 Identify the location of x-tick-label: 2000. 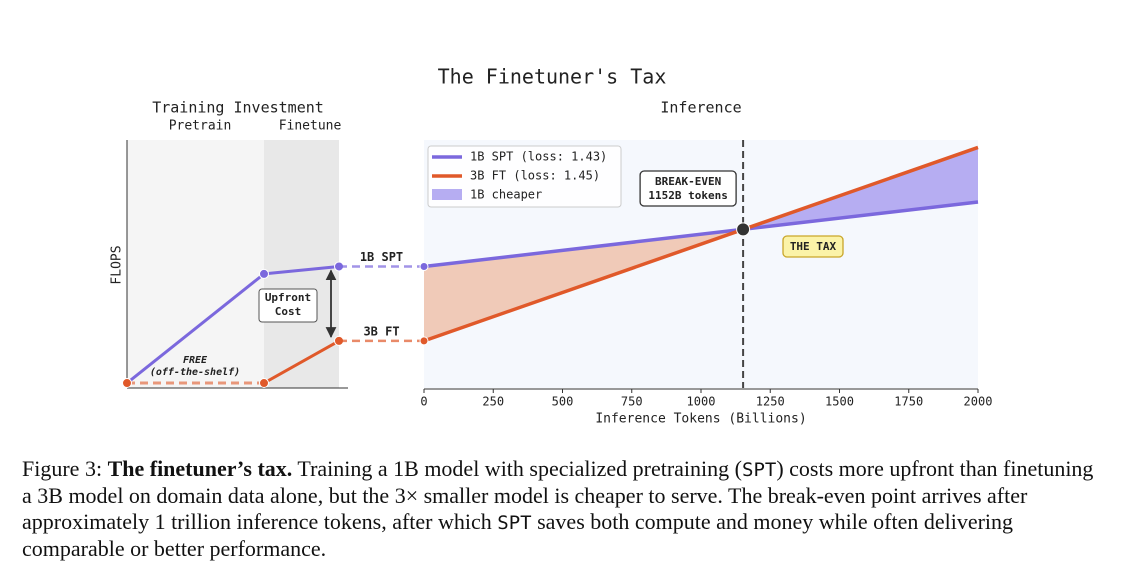
(978, 402).